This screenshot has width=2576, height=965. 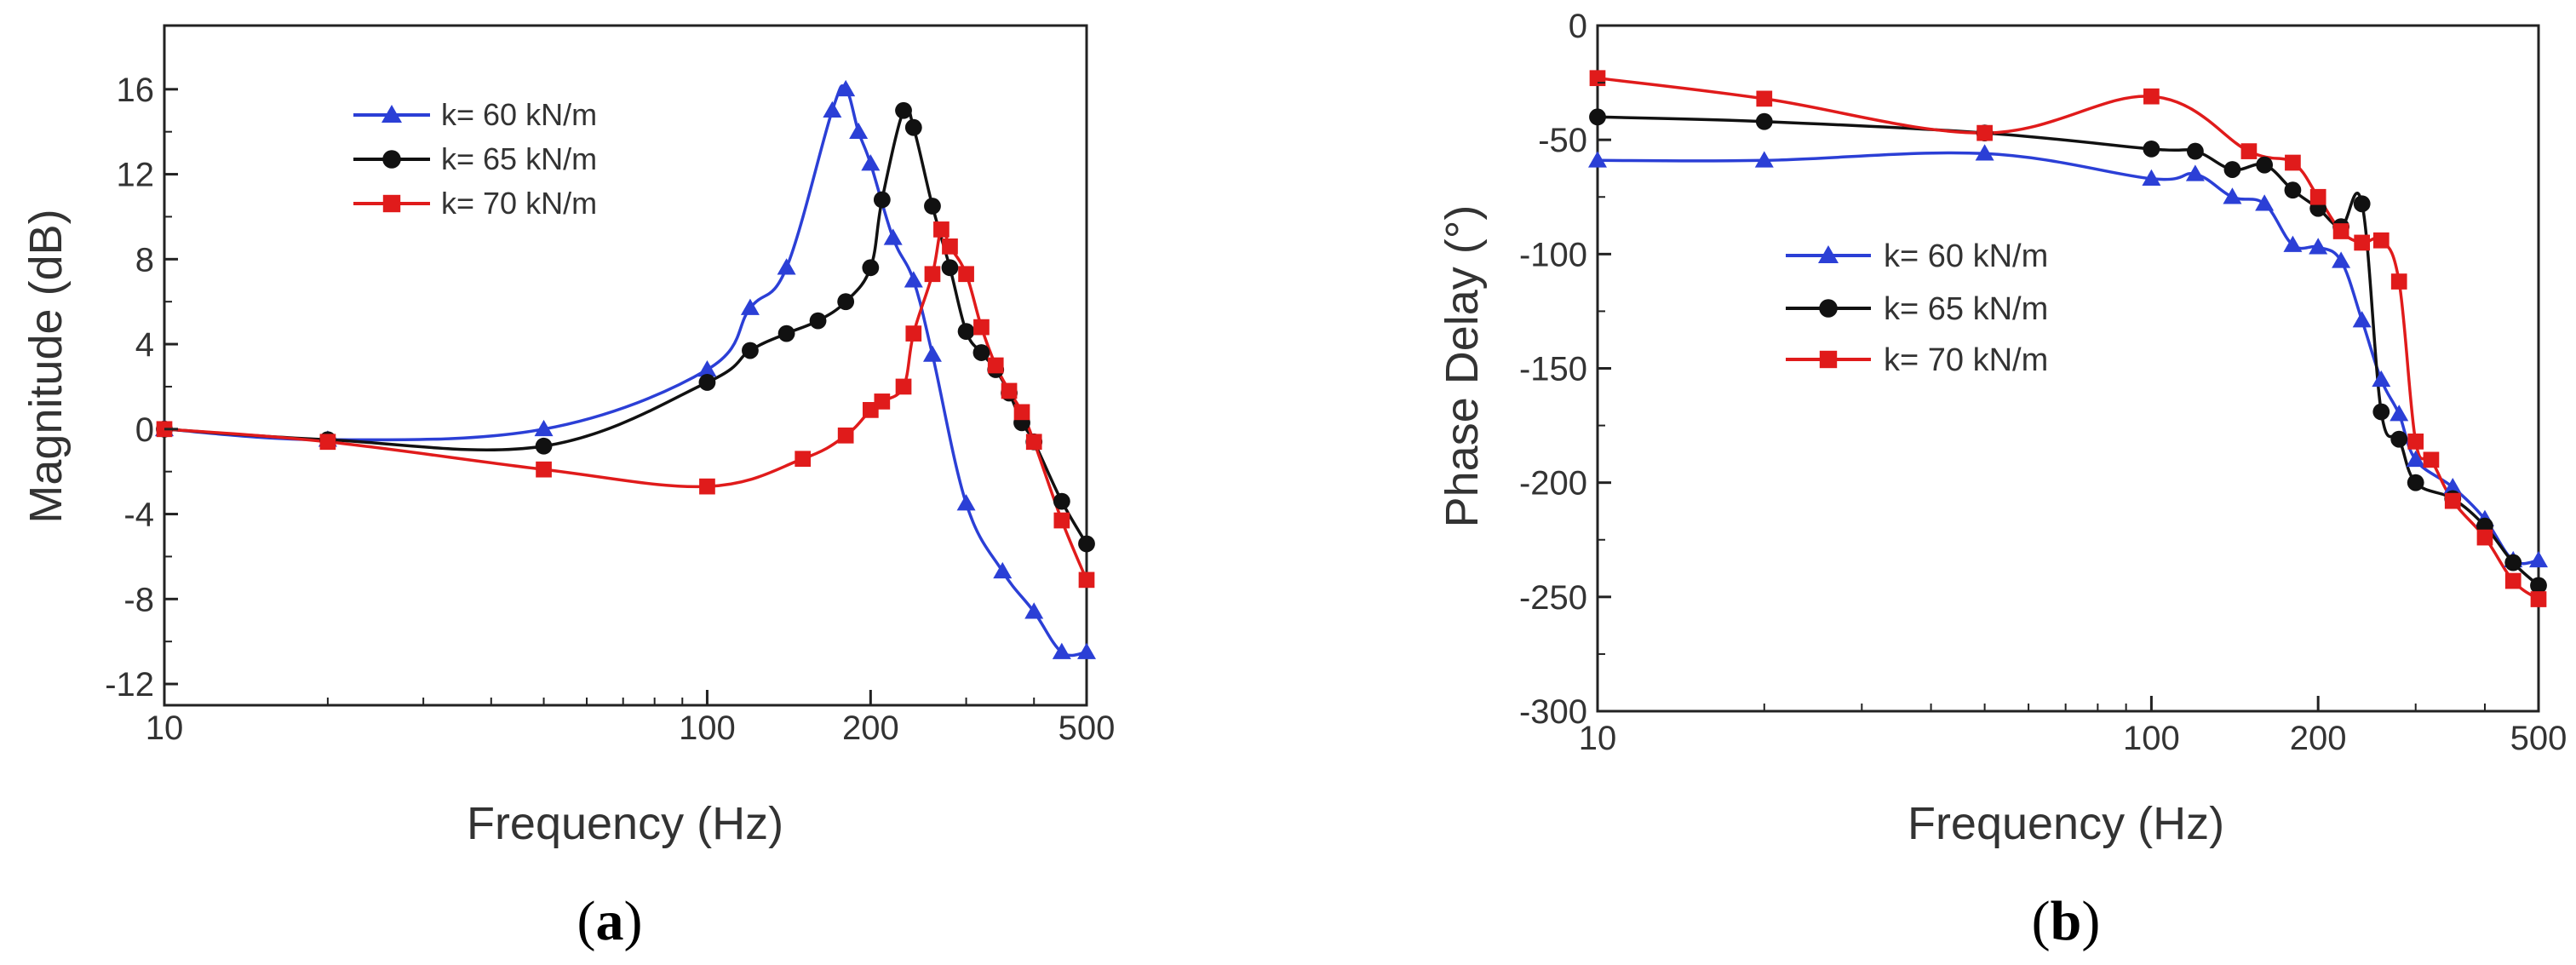 What do you see at coordinates (144, 260) in the screenshot?
I see `panel-a-y-tick-label: 8` at bounding box center [144, 260].